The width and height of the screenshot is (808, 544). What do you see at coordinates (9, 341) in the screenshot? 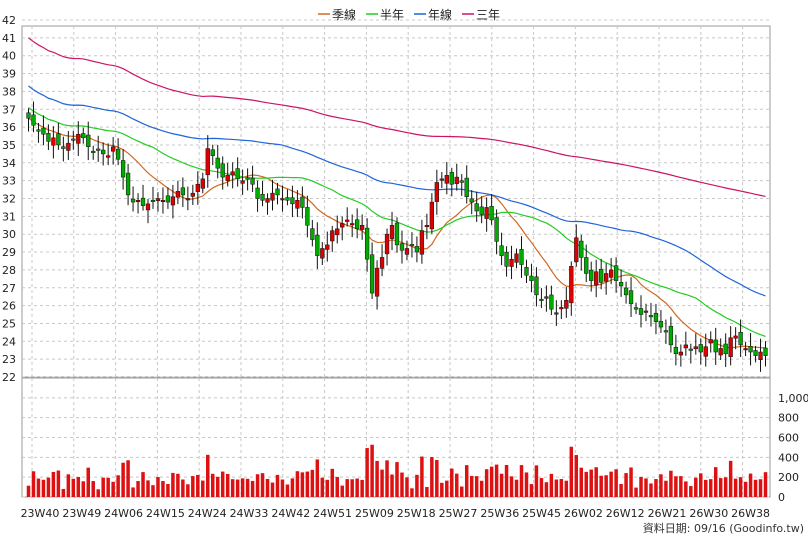
I see `price-tick-label: 24` at bounding box center [9, 341].